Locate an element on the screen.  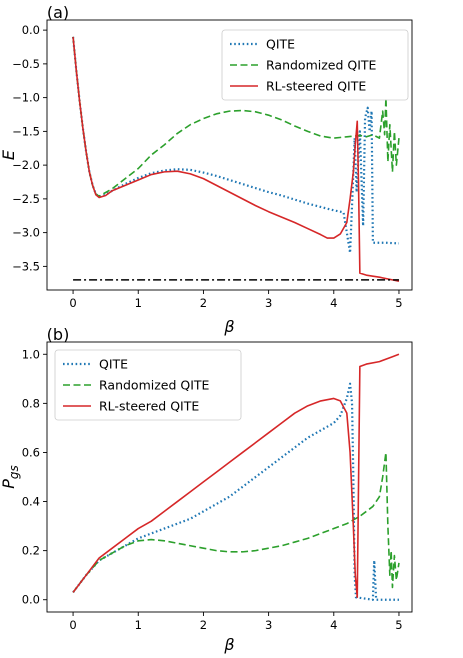
y-tick-label: 0.2 is located at coordinates (31, 551).